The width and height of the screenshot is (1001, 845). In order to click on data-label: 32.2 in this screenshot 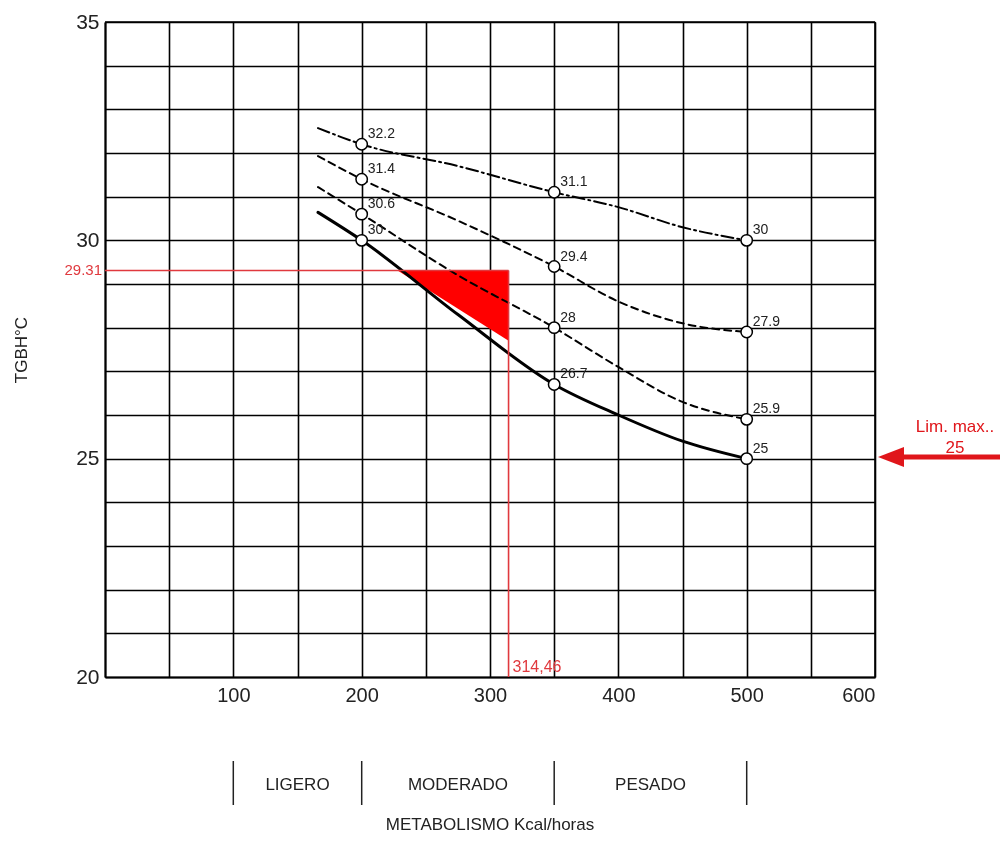, I will do `click(381, 133)`.